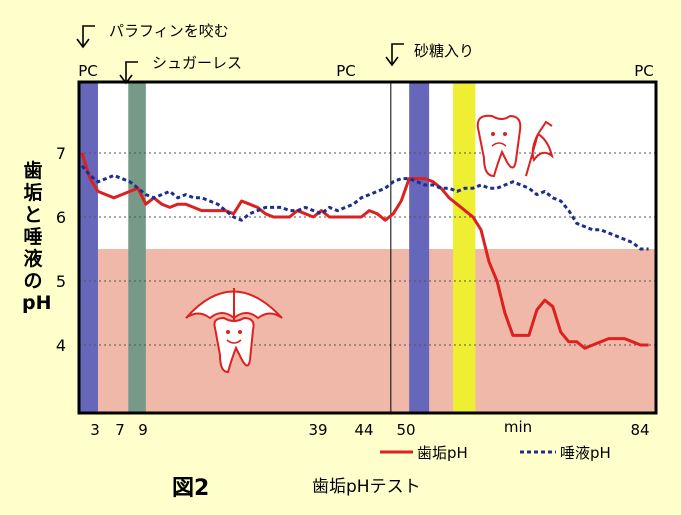 Image resolution: width=681 pixels, height=515 pixels. What do you see at coordinates (639, 430) in the screenshot?
I see `x-tick-label: 84` at bounding box center [639, 430].